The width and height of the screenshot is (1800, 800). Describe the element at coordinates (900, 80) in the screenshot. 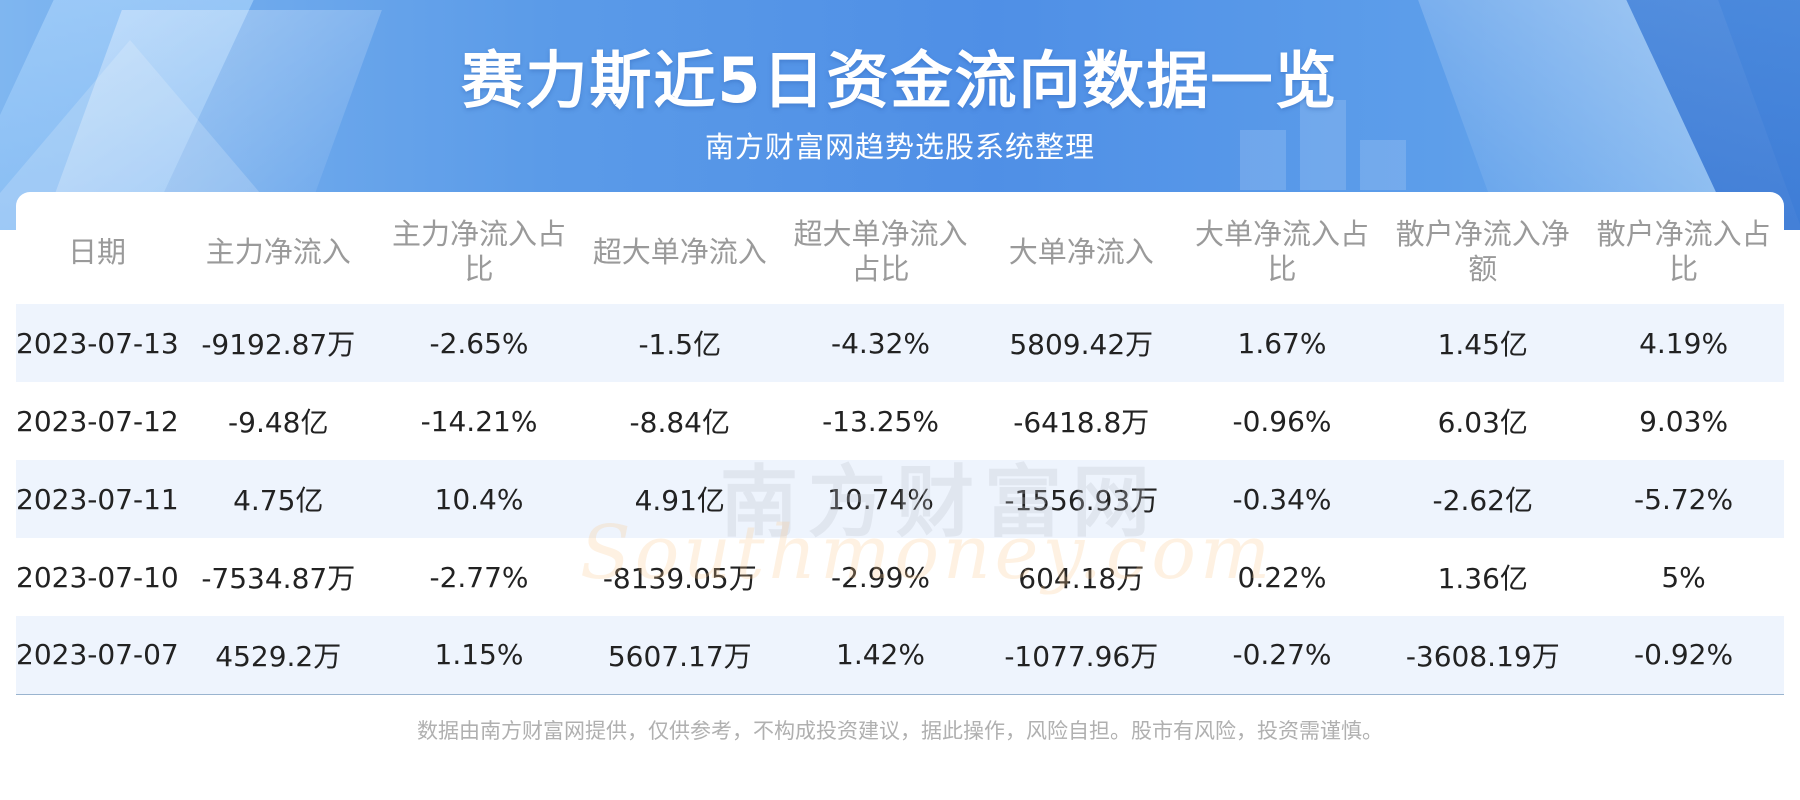

I see `page-title: 赛力斯近5日资金流向数据一览` at that location.